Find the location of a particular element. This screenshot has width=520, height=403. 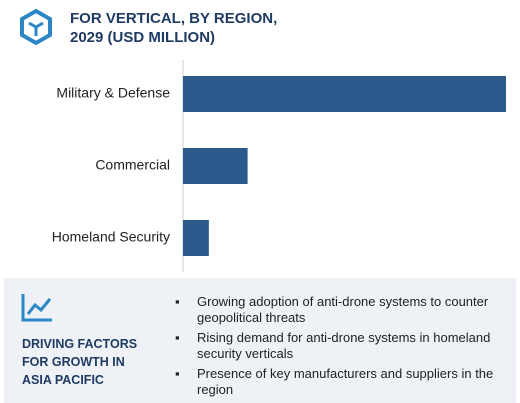

logo-icon is located at coordinates (36, 27).